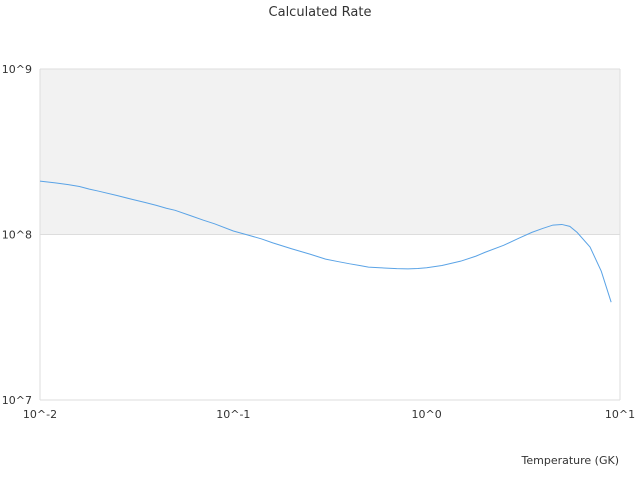 This screenshot has width=640, height=480. I want to click on x-tick-label-0: 10^-2, so click(40, 414).